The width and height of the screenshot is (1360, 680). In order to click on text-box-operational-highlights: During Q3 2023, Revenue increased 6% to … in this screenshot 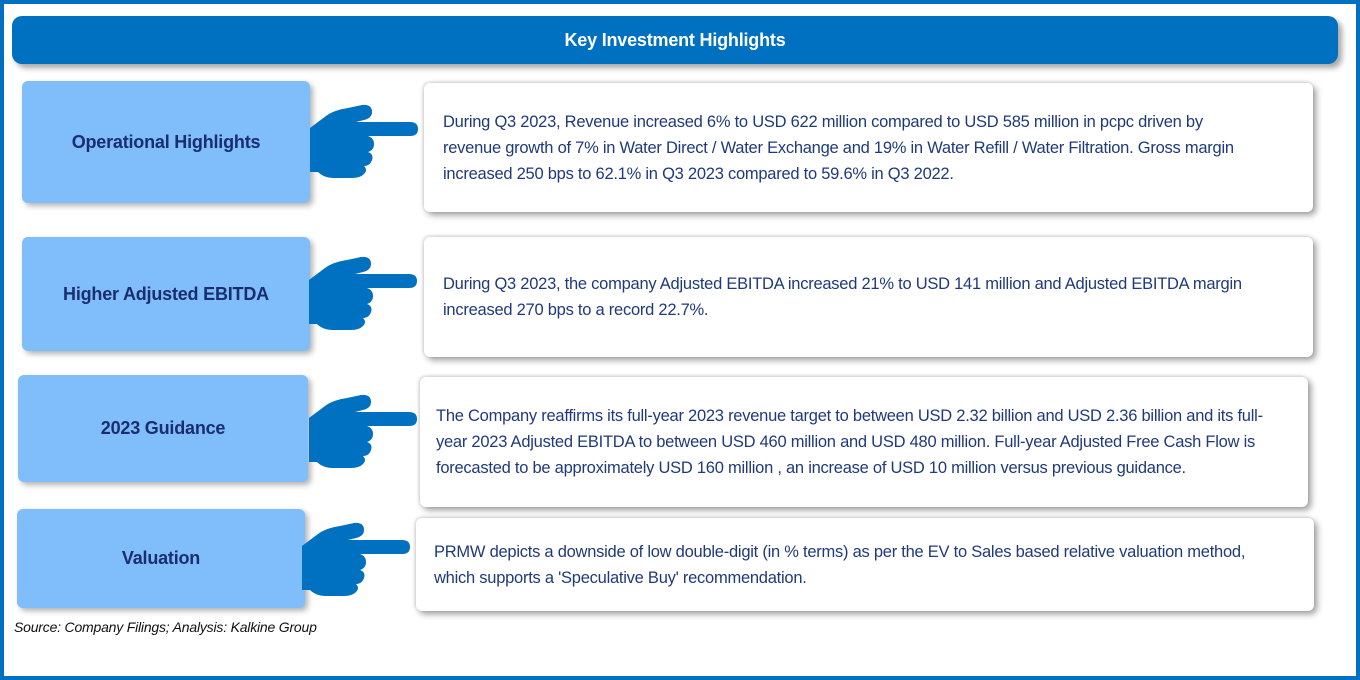, I will do `click(868, 147)`.